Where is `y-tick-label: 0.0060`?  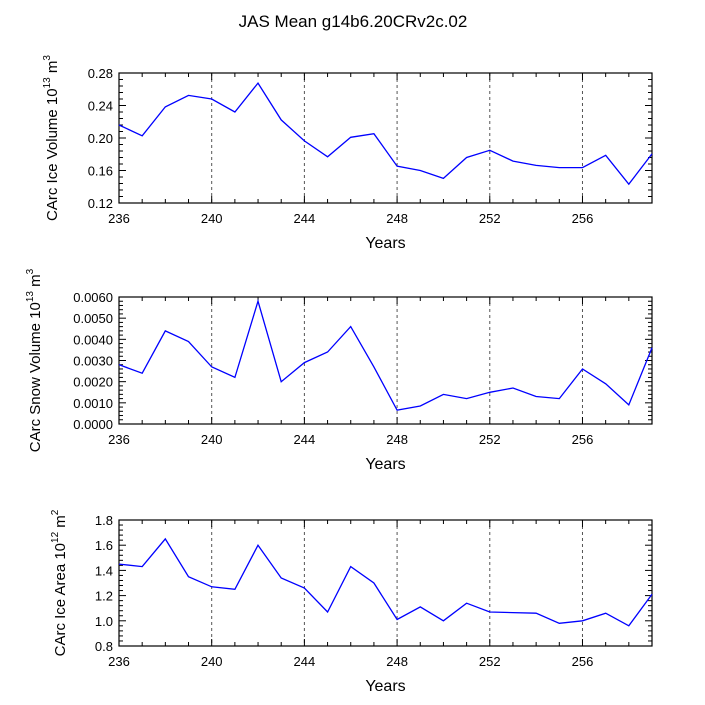 y-tick-label: 0.0060 is located at coordinates (93, 297).